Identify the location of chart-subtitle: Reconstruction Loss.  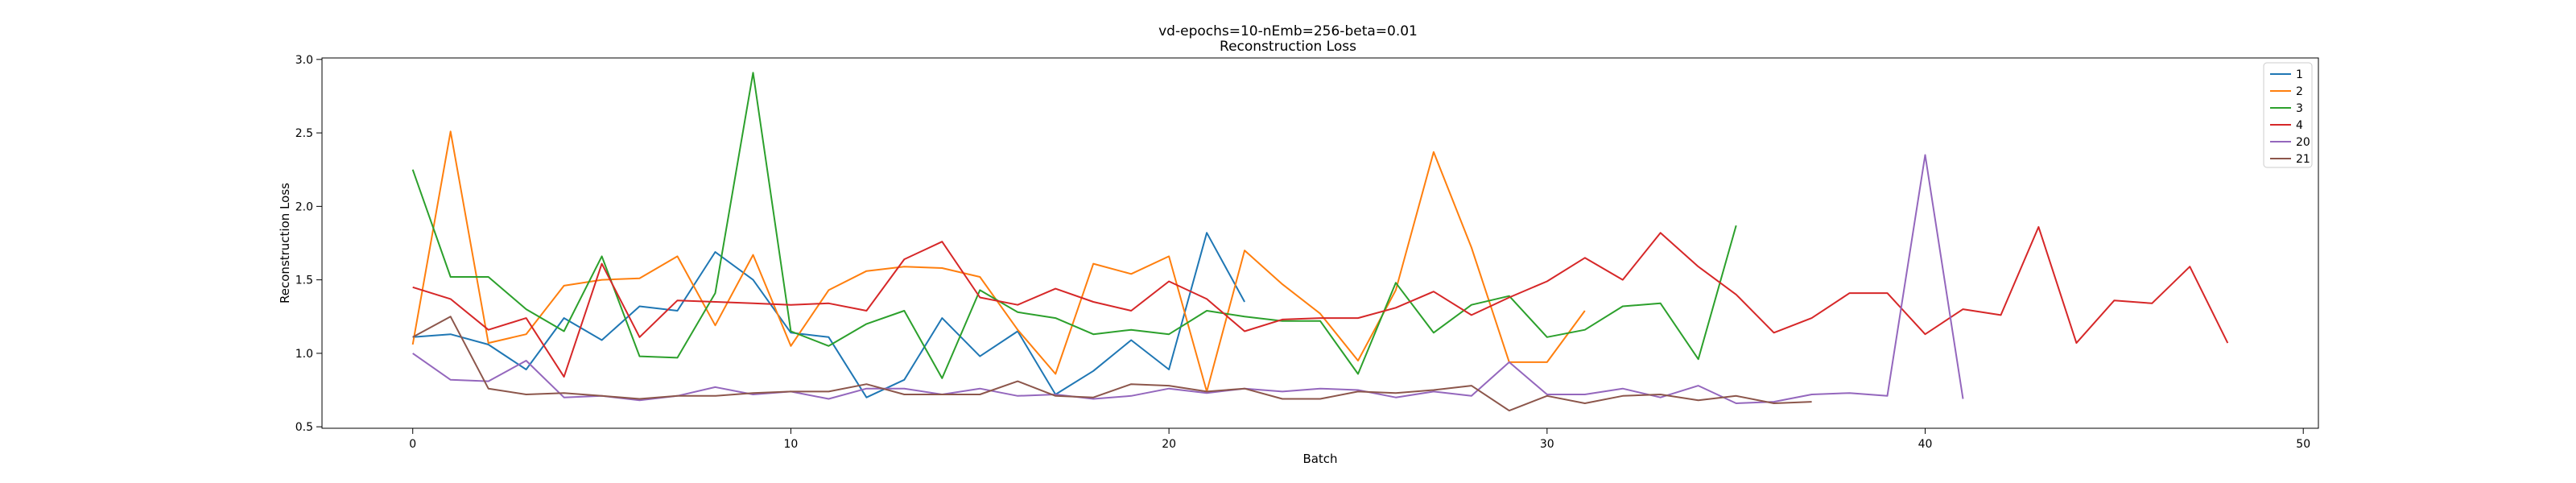
(1288, 47).